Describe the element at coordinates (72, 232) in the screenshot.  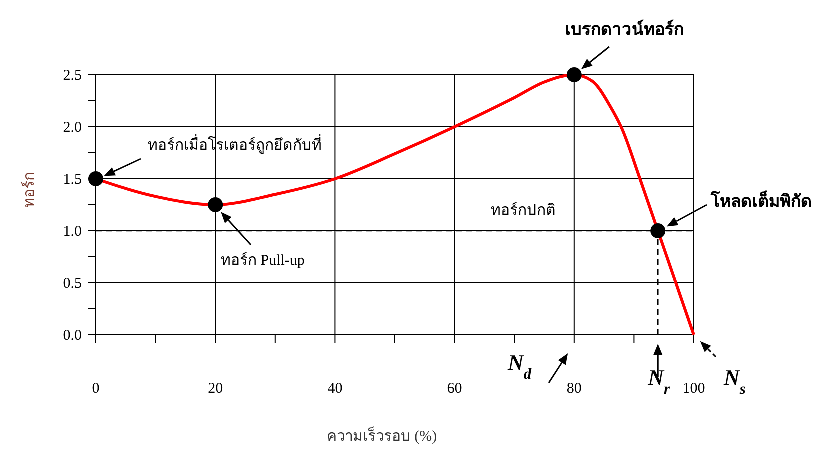
I see `y-tick-label: 1.0` at that location.